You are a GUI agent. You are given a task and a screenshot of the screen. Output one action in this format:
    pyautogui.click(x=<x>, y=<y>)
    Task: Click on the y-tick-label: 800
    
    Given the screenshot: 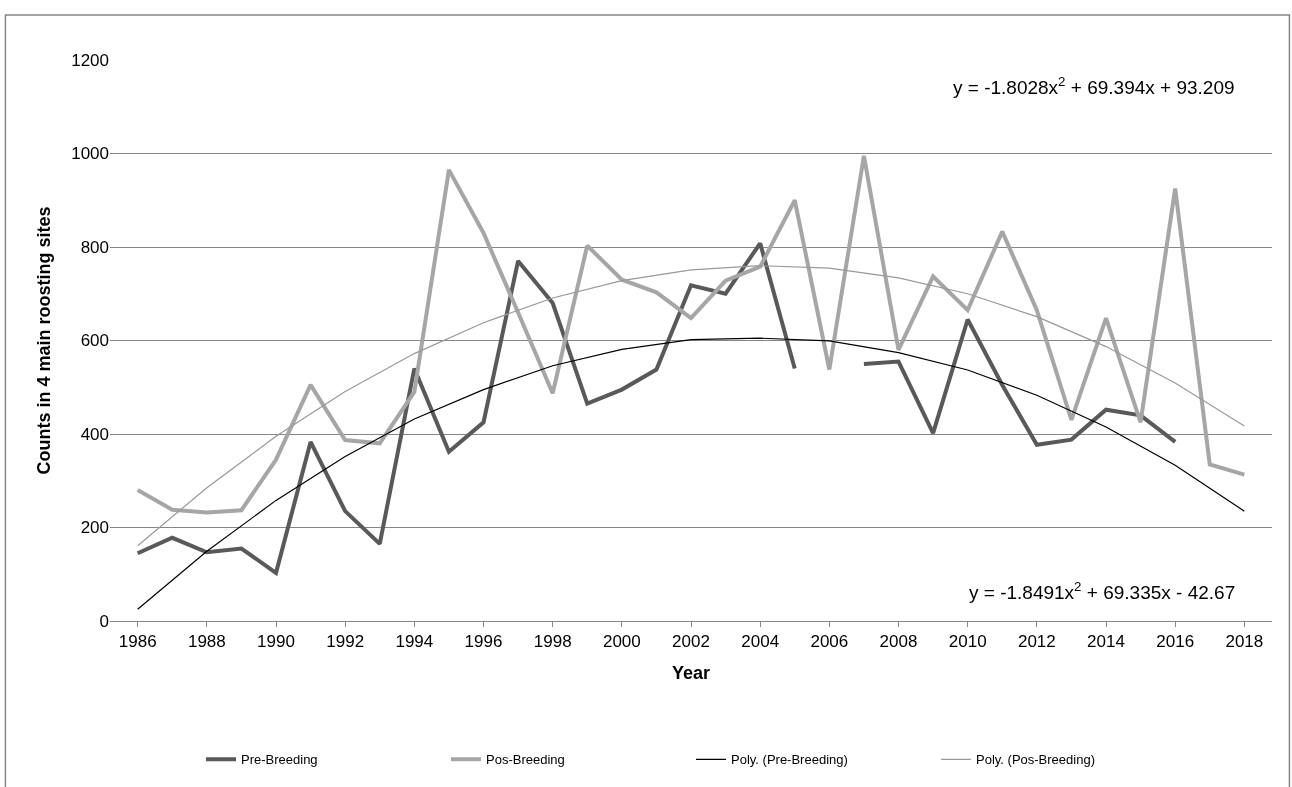 What is the action you would take?
    pyautogui.click(x=94, y=247)
    